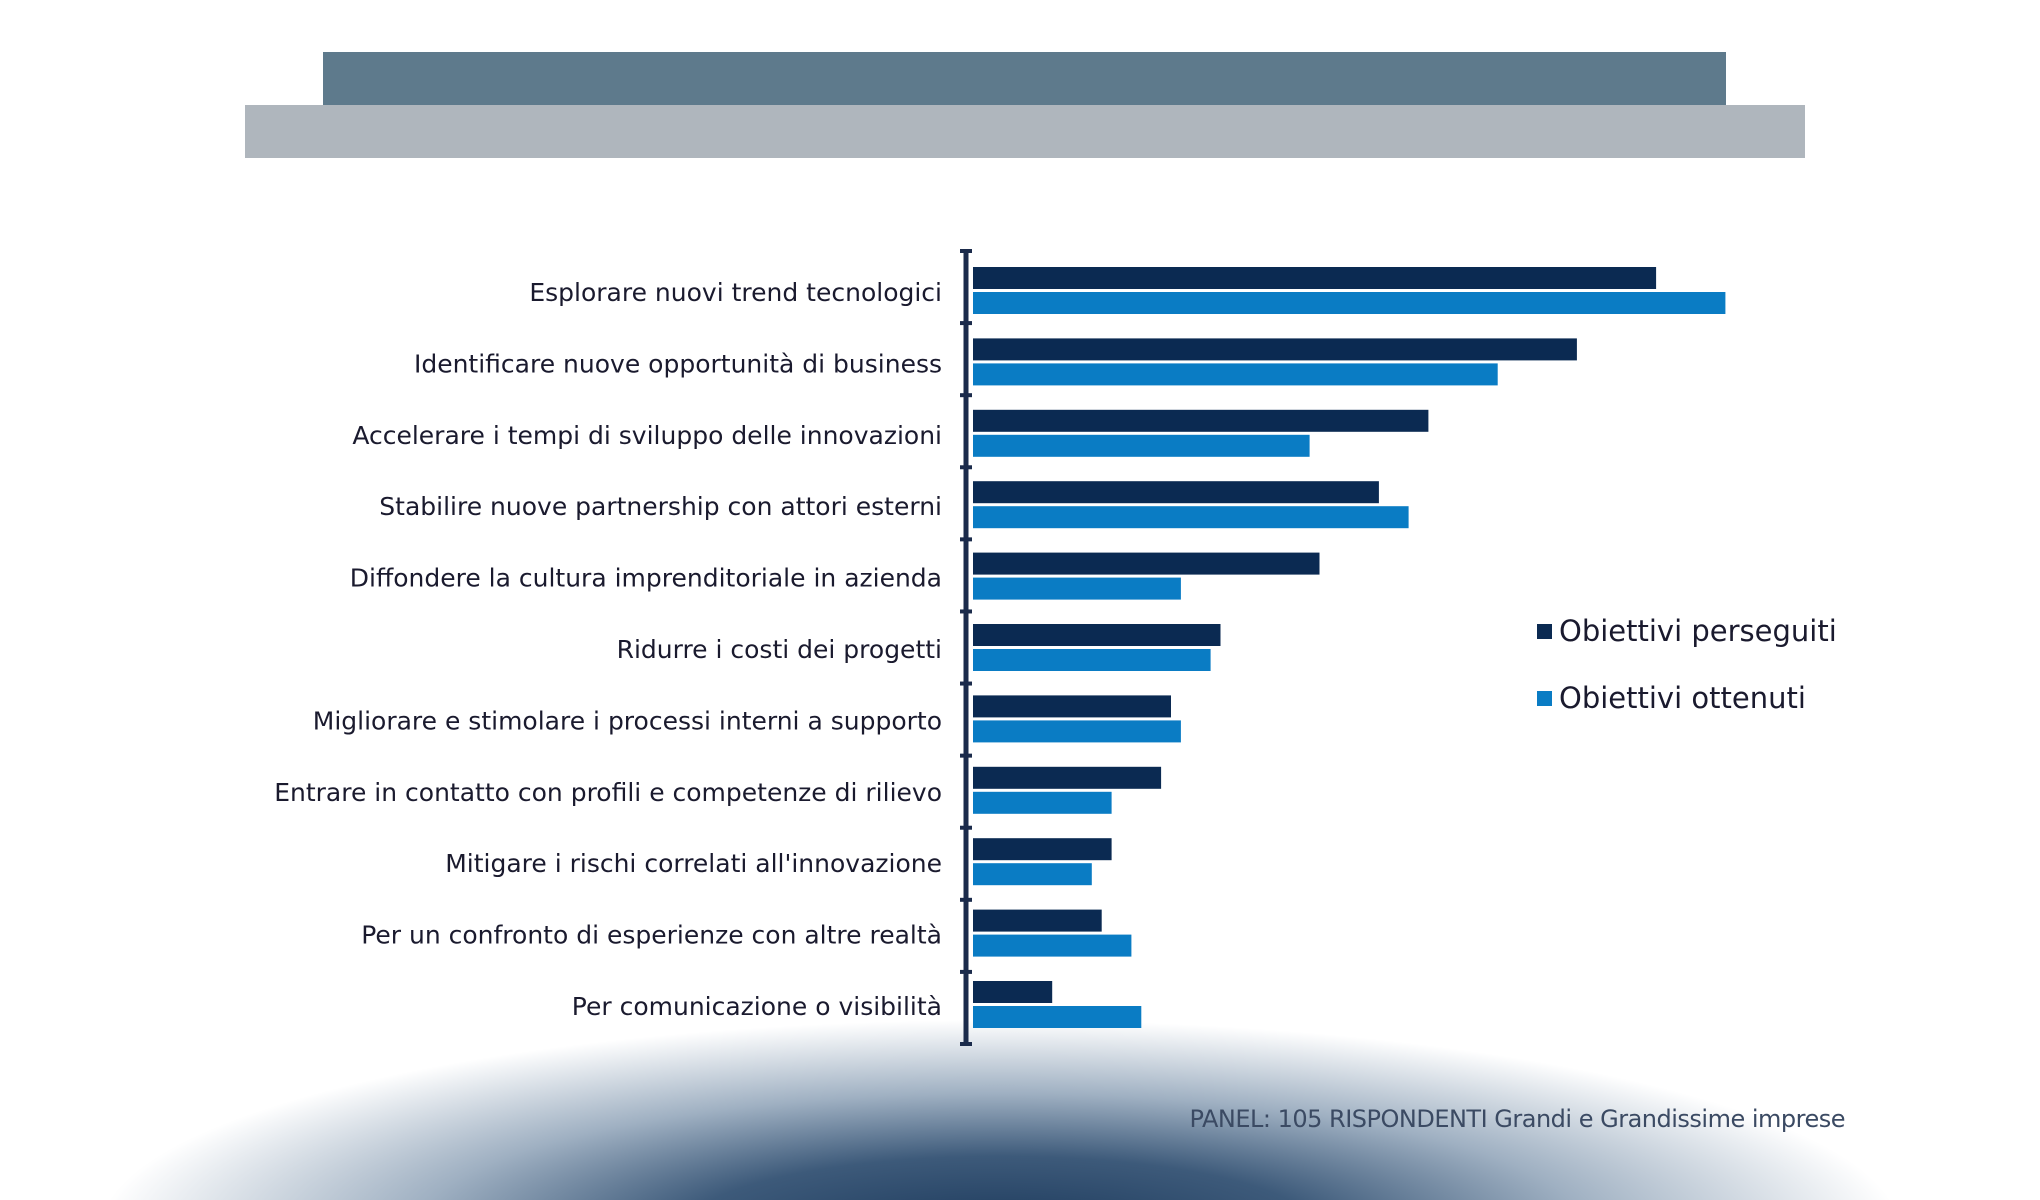  Describe the element at coordinates (779, 649) in the screenshot. I see `category-label: Ridurre i costi dei progetti` at that location.